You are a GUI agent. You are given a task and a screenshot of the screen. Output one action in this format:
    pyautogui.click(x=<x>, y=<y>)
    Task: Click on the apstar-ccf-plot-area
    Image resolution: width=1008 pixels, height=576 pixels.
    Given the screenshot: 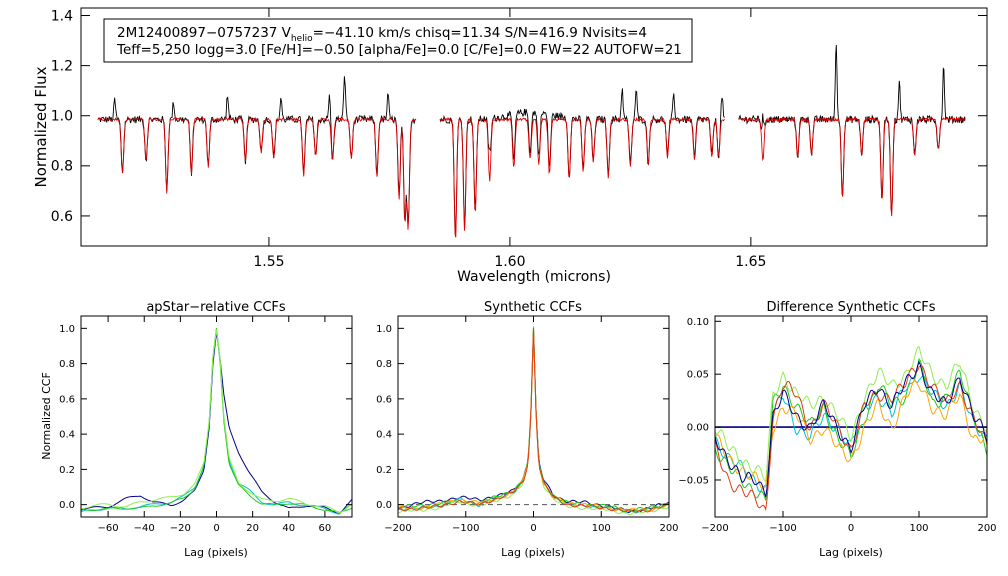 What is the action you would take?
    pyautogui.click(x=216, y=421)
    